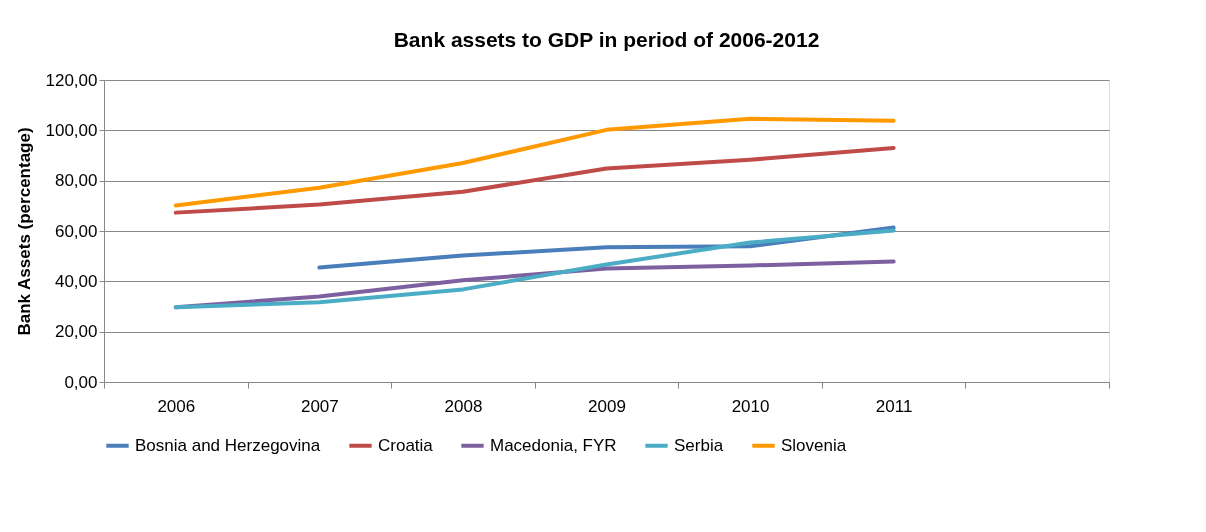 Image resolution: width=1206 pixels, height=532 pixels. What do you see at coordinates (76, 181) in the screenshot?
I see `y-tick-label: 80,00` at bounding box center [76, 181].